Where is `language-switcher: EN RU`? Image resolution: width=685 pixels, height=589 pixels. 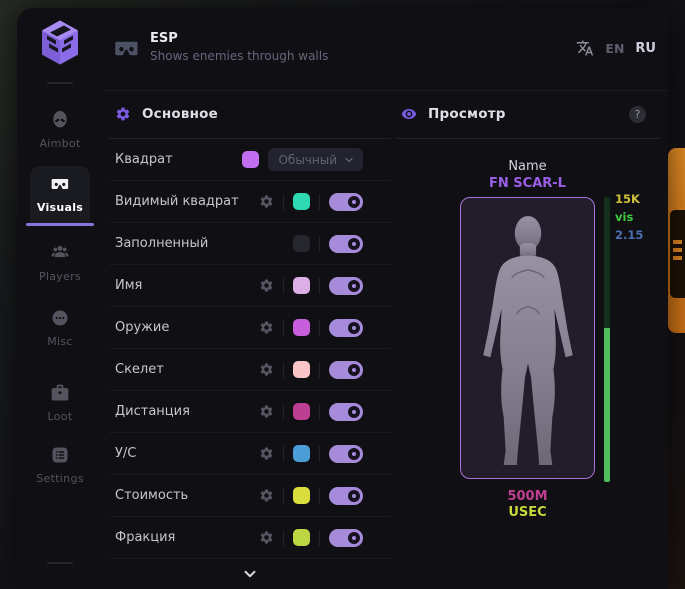 language-switcher: EN RU is located at coordinates (616, 48).